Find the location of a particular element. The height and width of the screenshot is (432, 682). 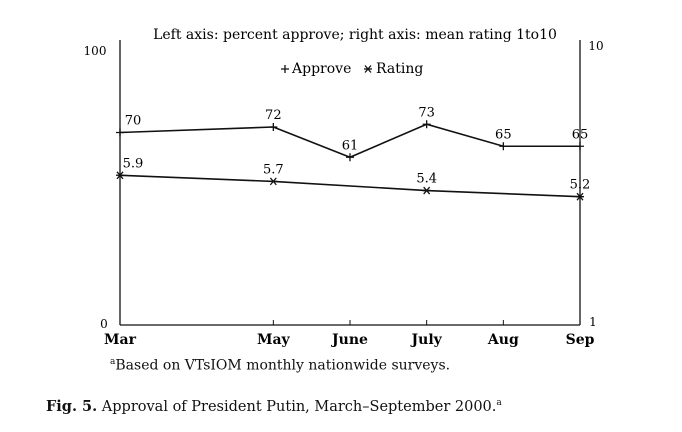

legend-approve-marker is located at coordinates (285, 69).